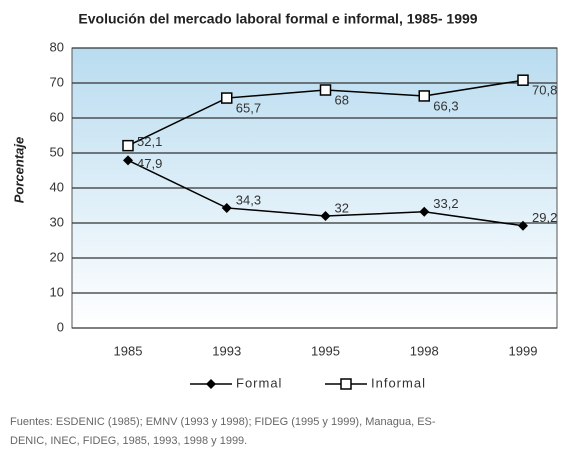  Describe the element at coordinates (325, 350) in the screenshot. I see `x-tick-label: 1995` at that location.